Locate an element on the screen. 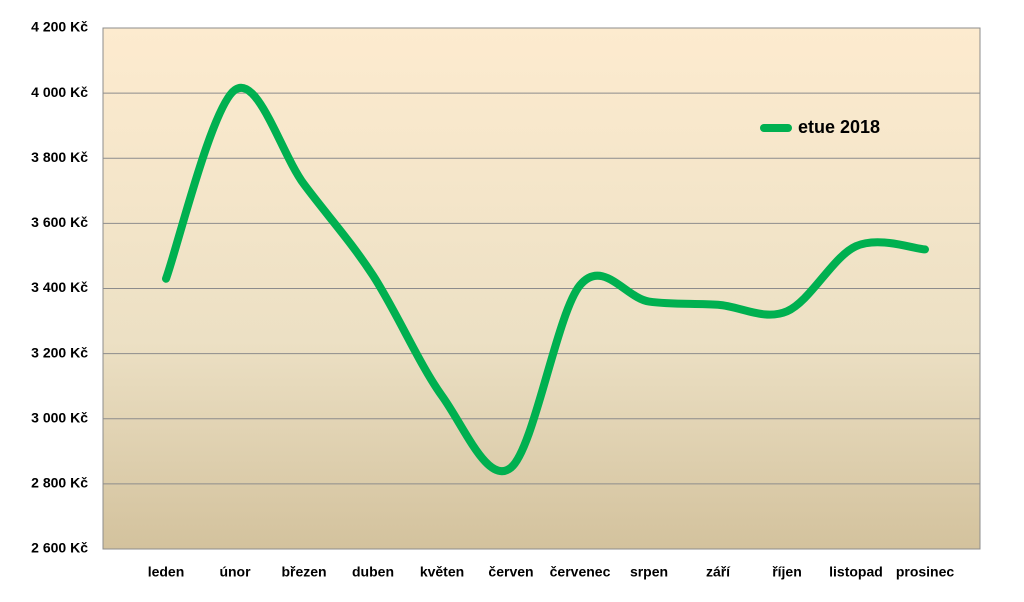 This screenshot has width=1024, height=602. legend-label: etue 2018 is located at coordinates (839, 127).